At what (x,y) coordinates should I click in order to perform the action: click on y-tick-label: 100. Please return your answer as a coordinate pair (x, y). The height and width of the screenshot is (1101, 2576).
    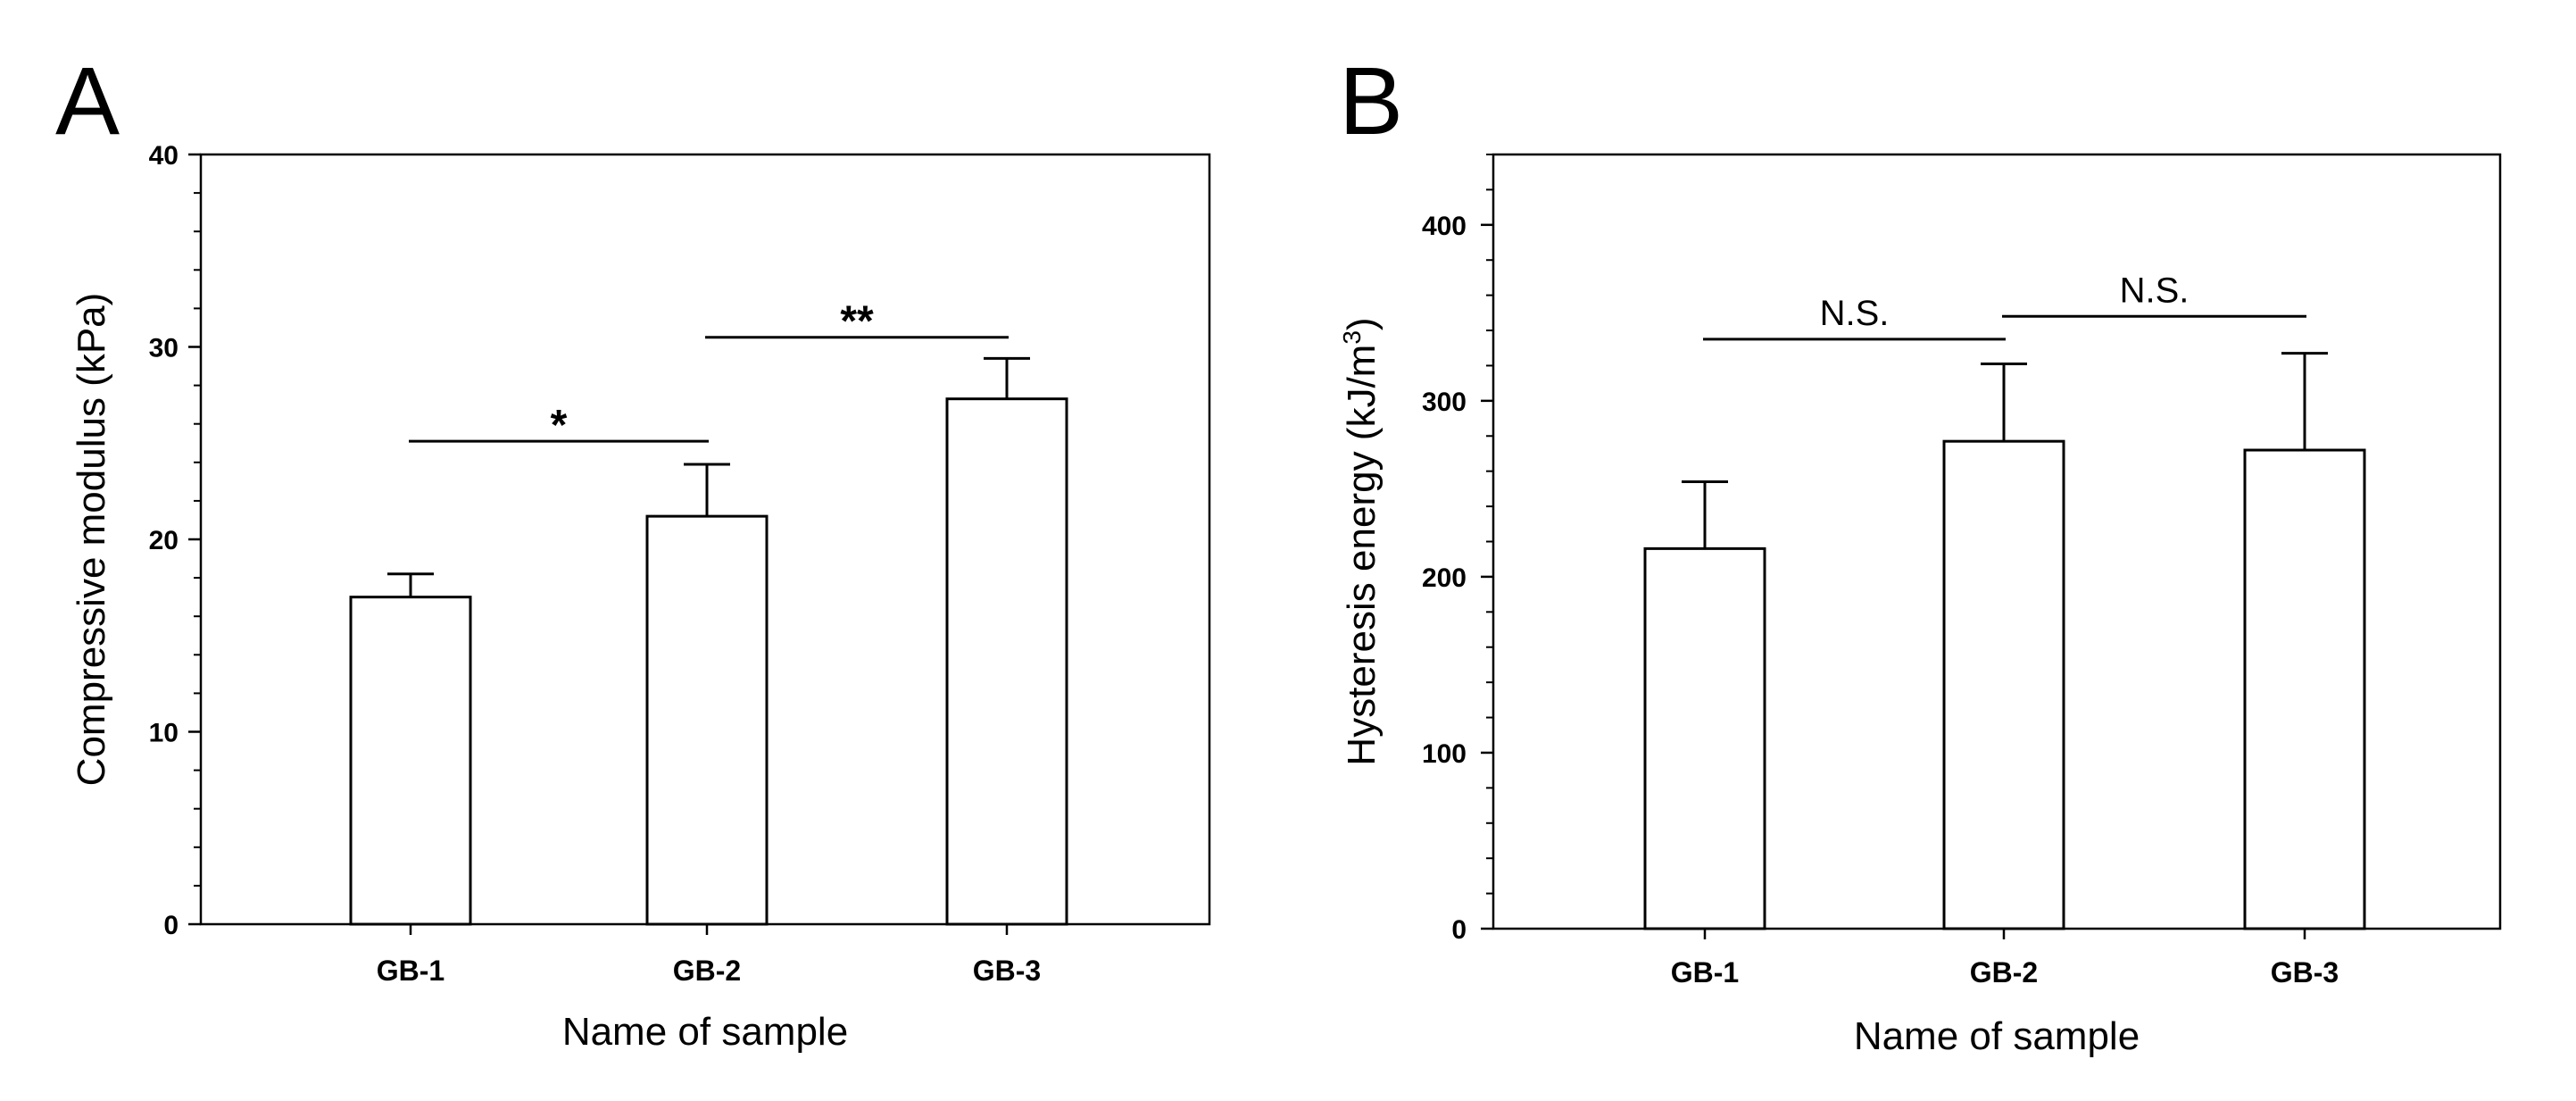
    Looking at the image, I should click on (1444, 754).